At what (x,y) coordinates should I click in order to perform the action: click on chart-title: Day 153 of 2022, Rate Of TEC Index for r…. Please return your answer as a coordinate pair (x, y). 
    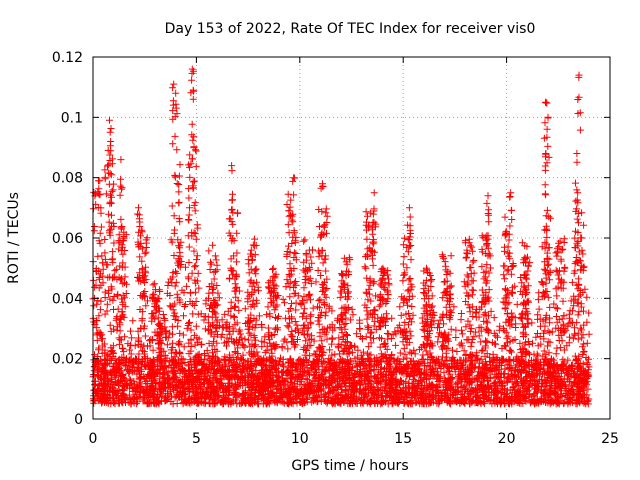
    Looking at the image, I should click on (350, 29).